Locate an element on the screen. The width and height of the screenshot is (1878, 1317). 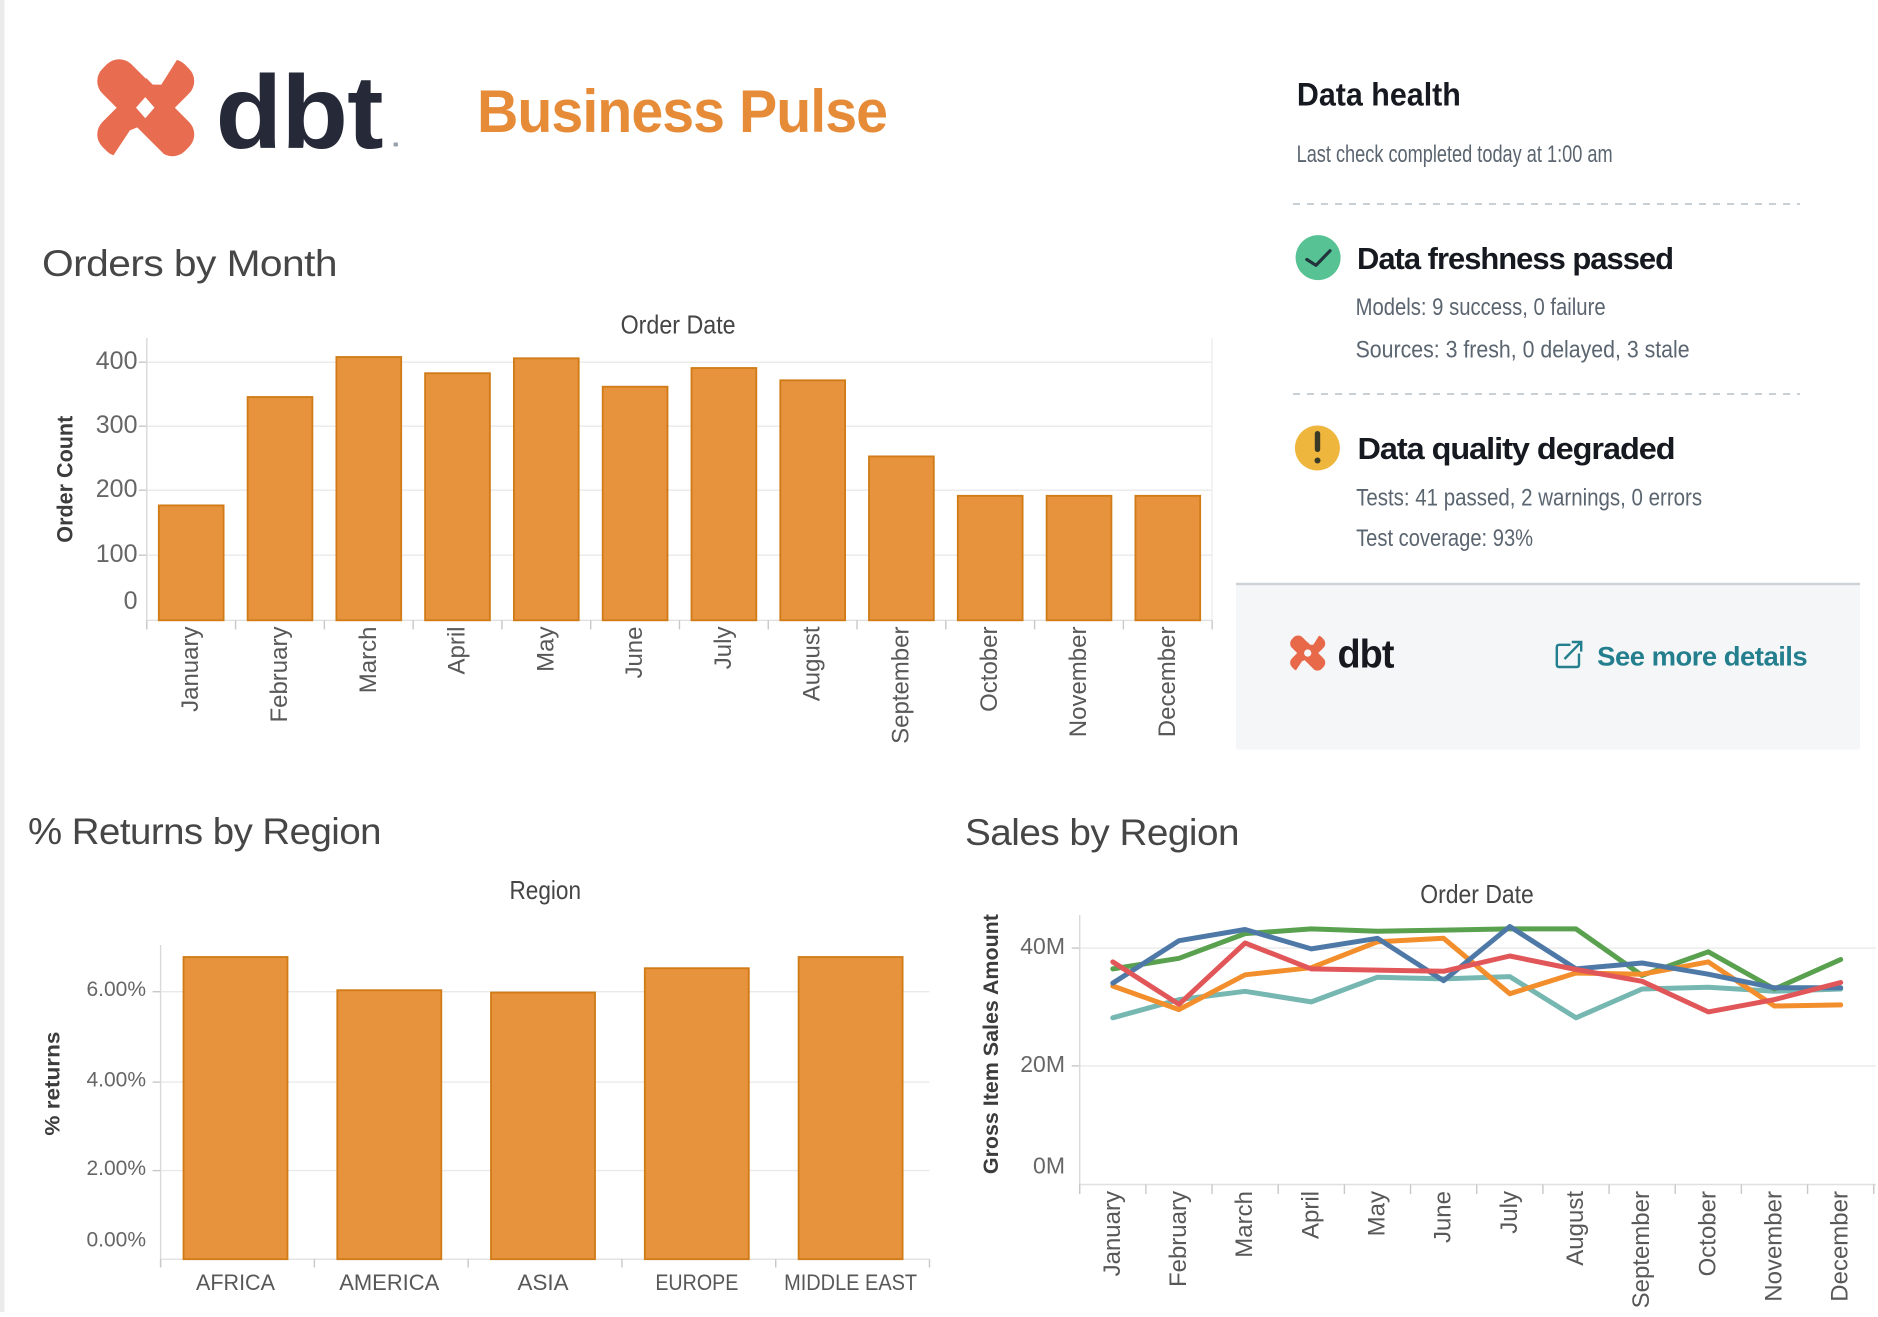
svg-text: Models: 9 success, 0 failure is located at coordinates (1481, 307).